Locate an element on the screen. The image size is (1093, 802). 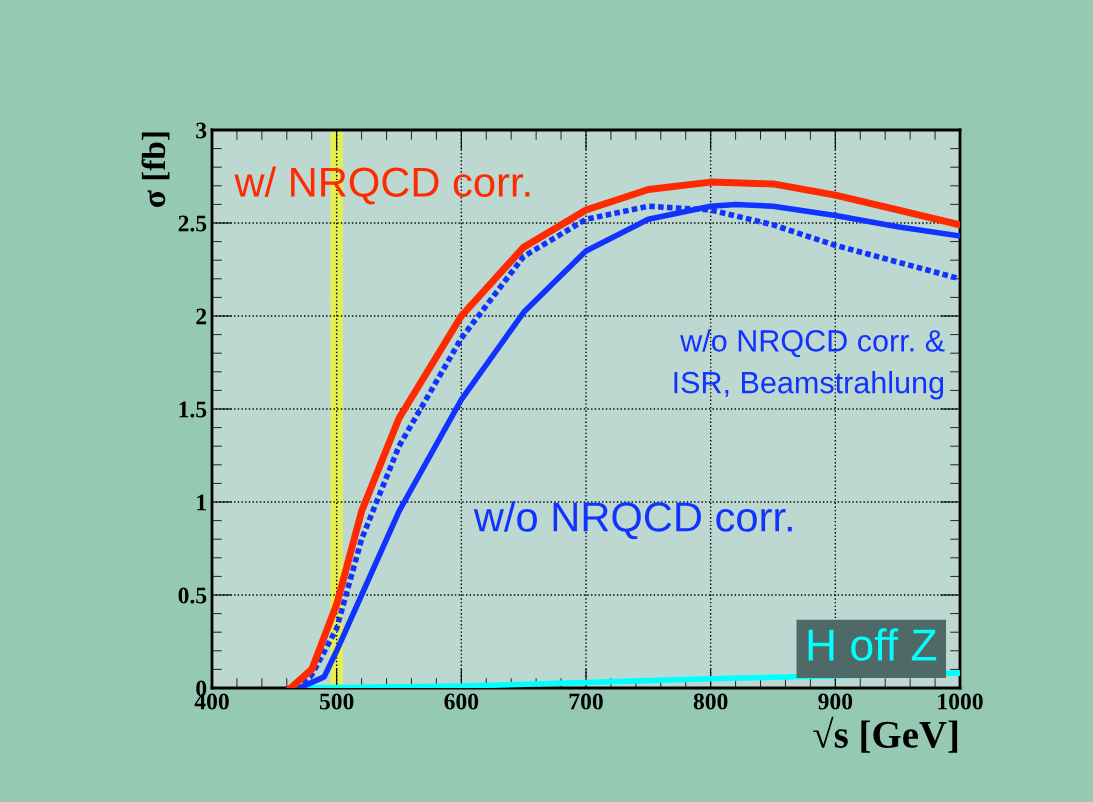
x-tick-label: 500 is located at coordinates (336, 701).